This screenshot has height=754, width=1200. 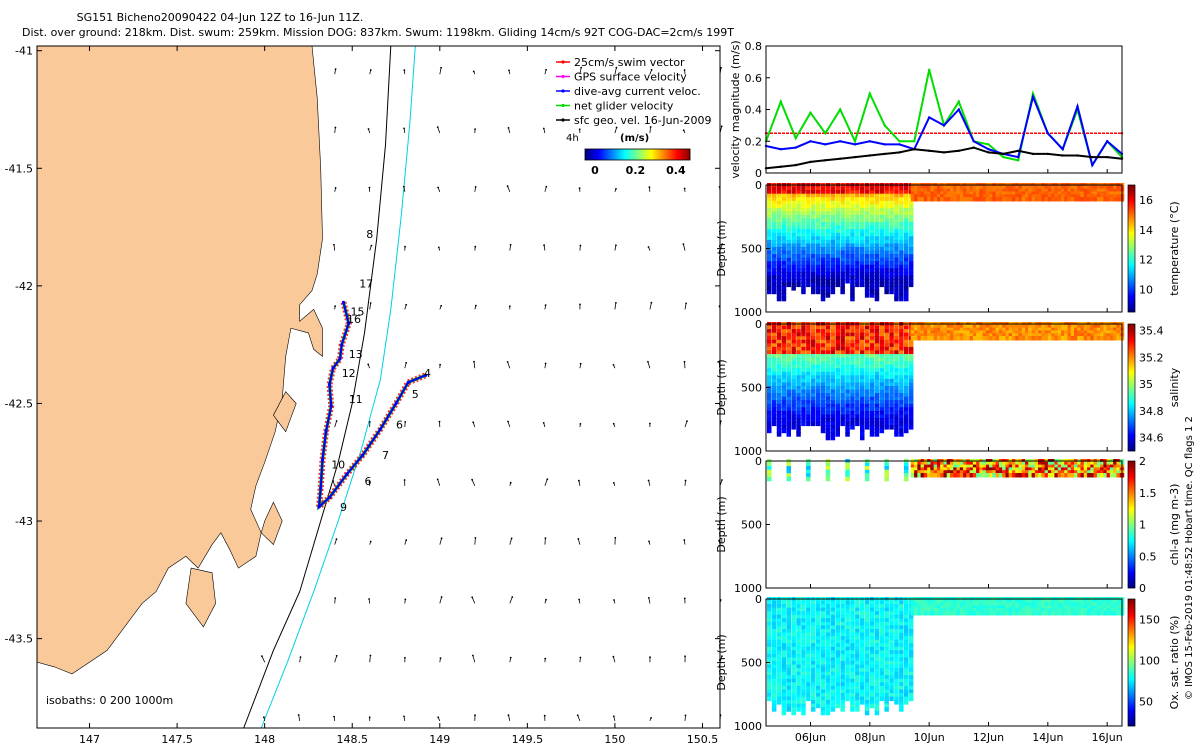 What do you see at coordinates (24, 51) in the screenshot?
I see `map-y-tick-label: -41` at bounding box center [24, 51].